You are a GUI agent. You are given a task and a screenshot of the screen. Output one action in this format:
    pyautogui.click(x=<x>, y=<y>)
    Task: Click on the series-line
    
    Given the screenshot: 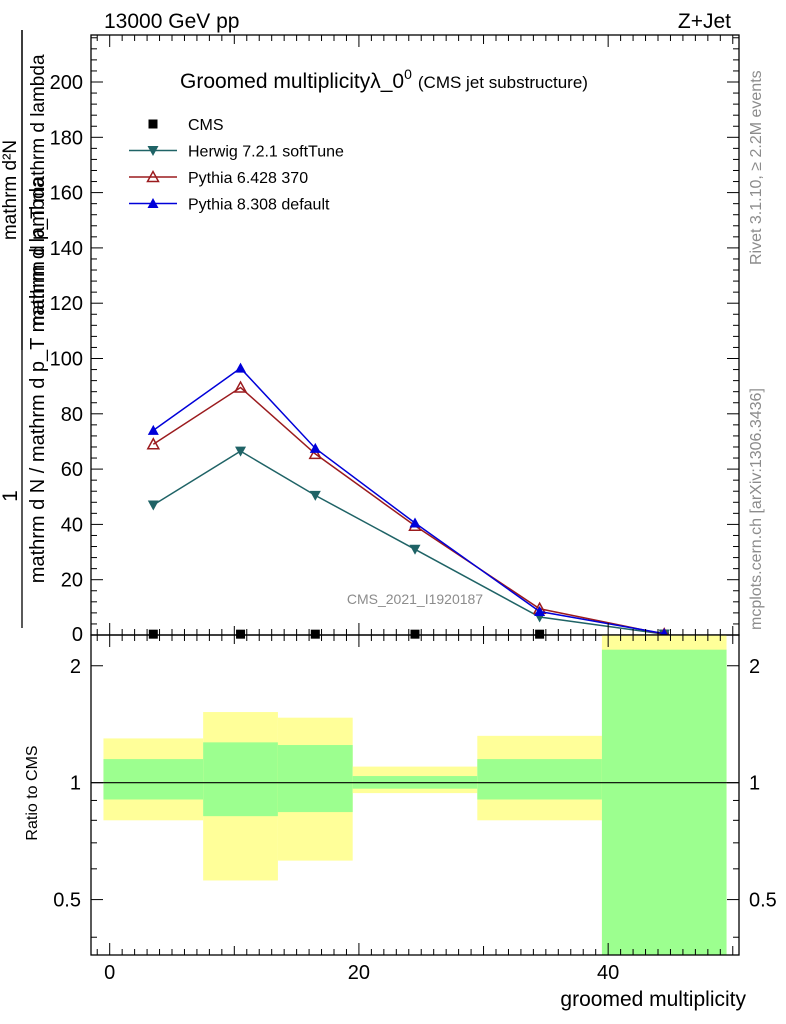 What is the action you would take?
    pyautogui.click(x=408, y=542)
    